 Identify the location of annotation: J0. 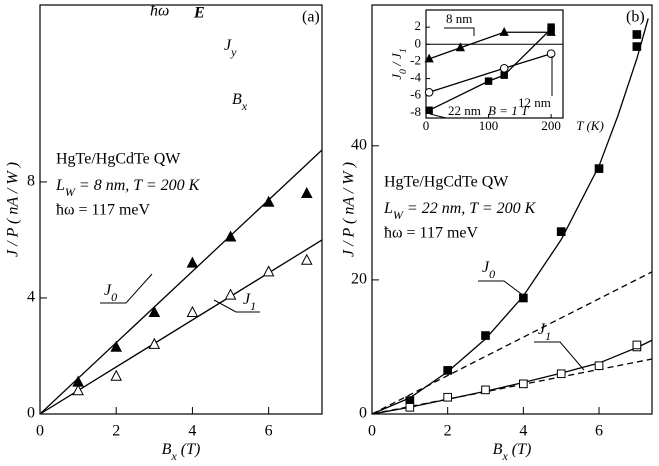
(110, 293).